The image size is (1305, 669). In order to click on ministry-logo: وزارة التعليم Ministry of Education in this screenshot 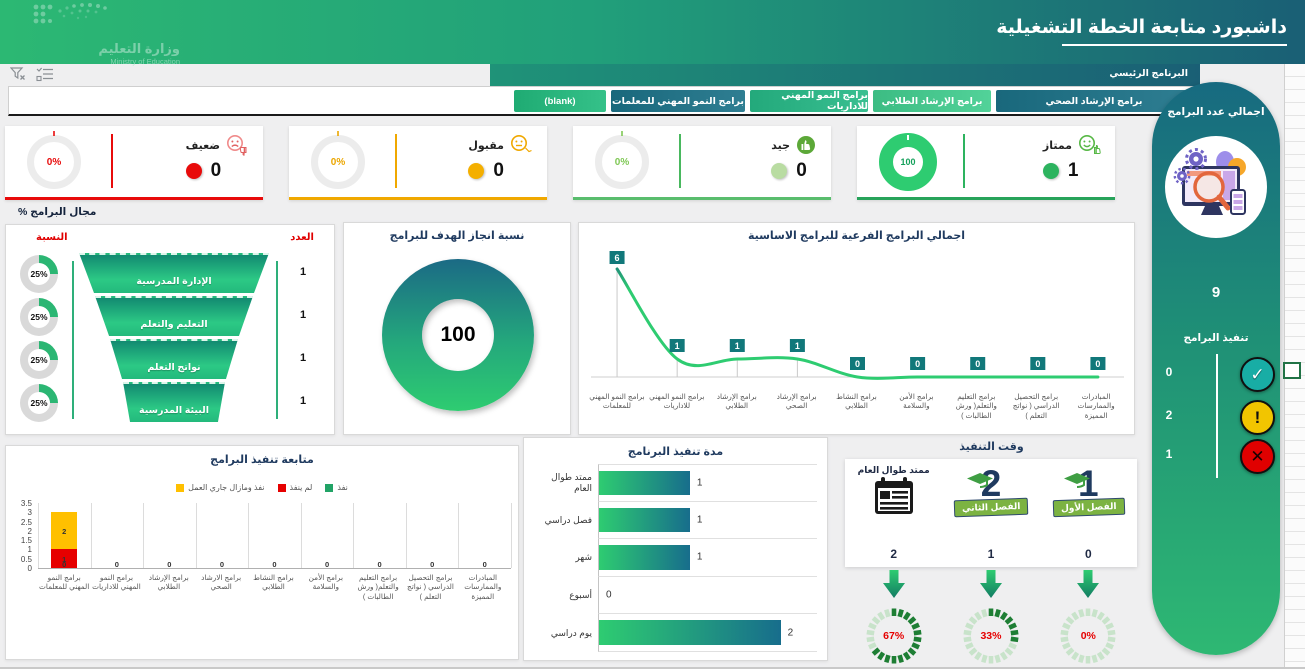, I will do `click(95, 34)`.